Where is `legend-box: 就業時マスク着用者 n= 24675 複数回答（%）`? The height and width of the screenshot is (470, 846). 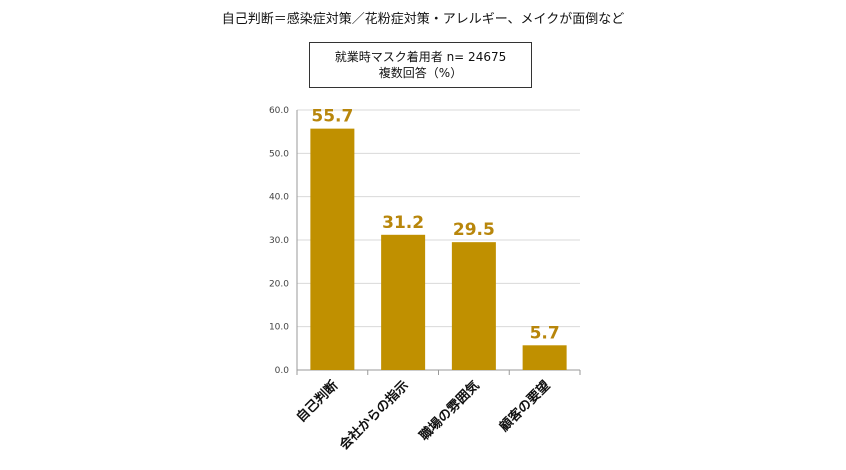 legend-box: 就業時マスク着用者 n= 24675 複数回答（%） is located at coordinates (420, 65).